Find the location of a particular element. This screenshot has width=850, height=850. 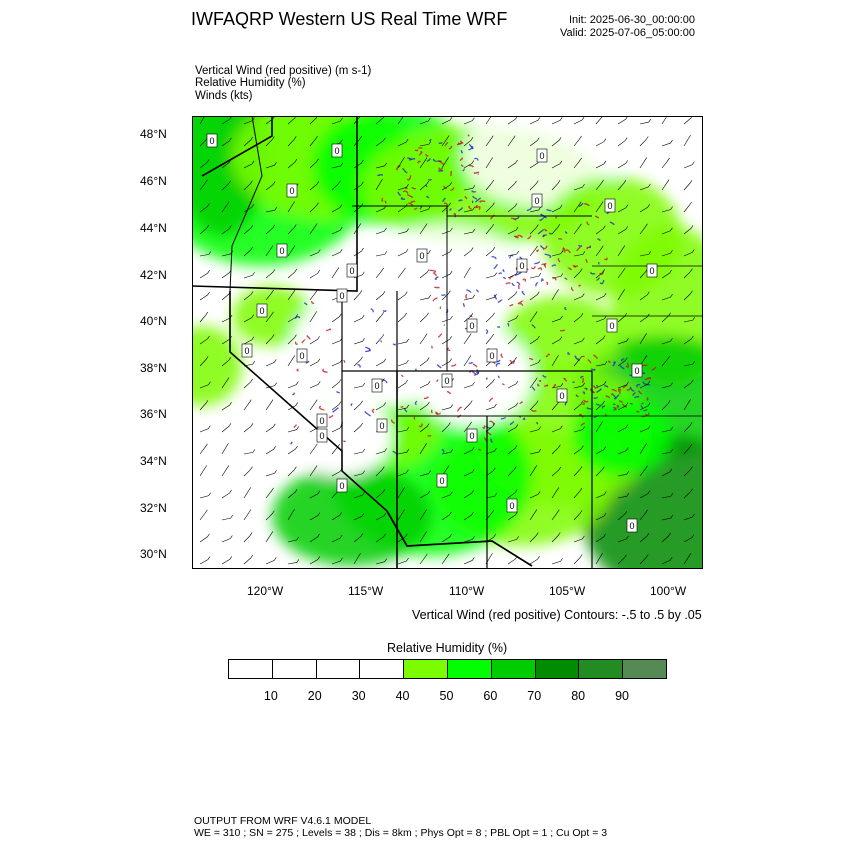

humidity-colorbar is located at coordinates (447, 669).